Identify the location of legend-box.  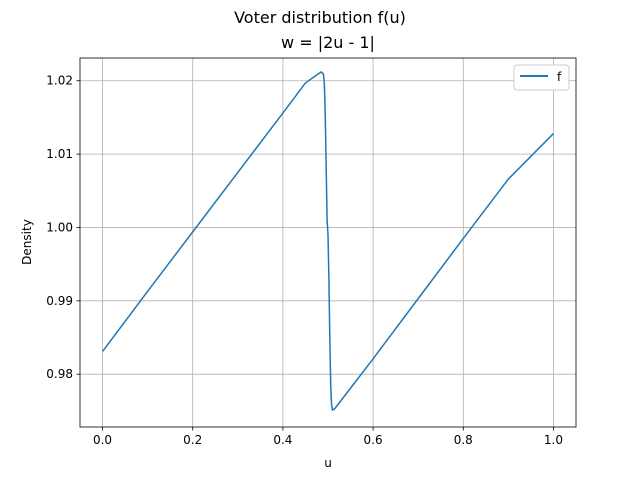
(541, 77).